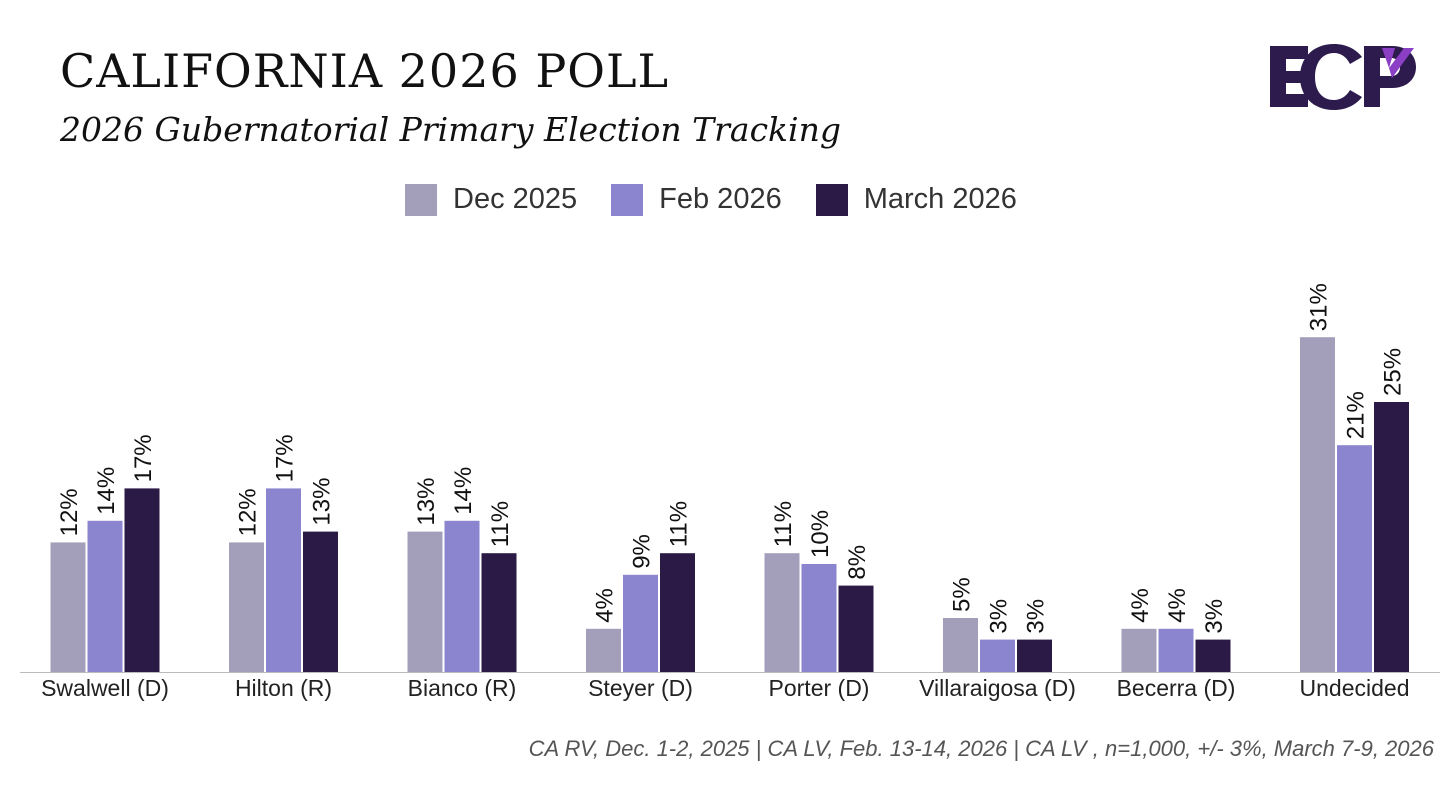 This screenshot has height=804, width=1456. Describe the element at coordinates (1331, 77) in the screenshot. I see `logo-letter-c` at that location.